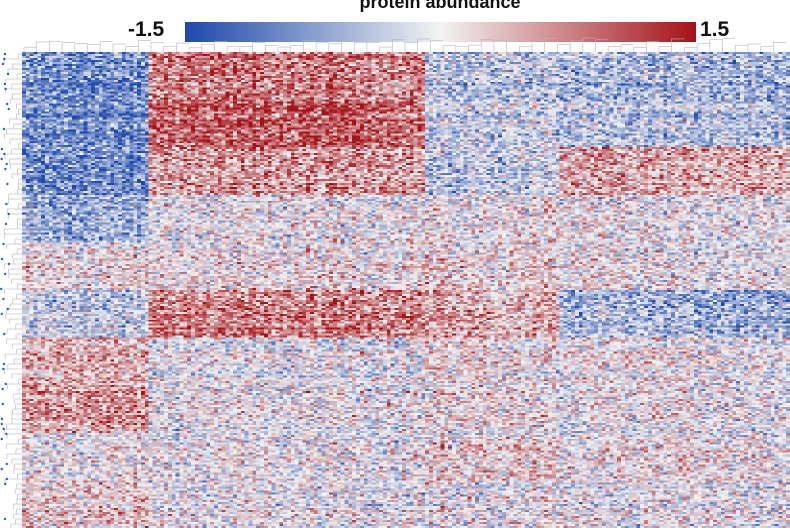  I want to click on colorbar, so click(440, 32).